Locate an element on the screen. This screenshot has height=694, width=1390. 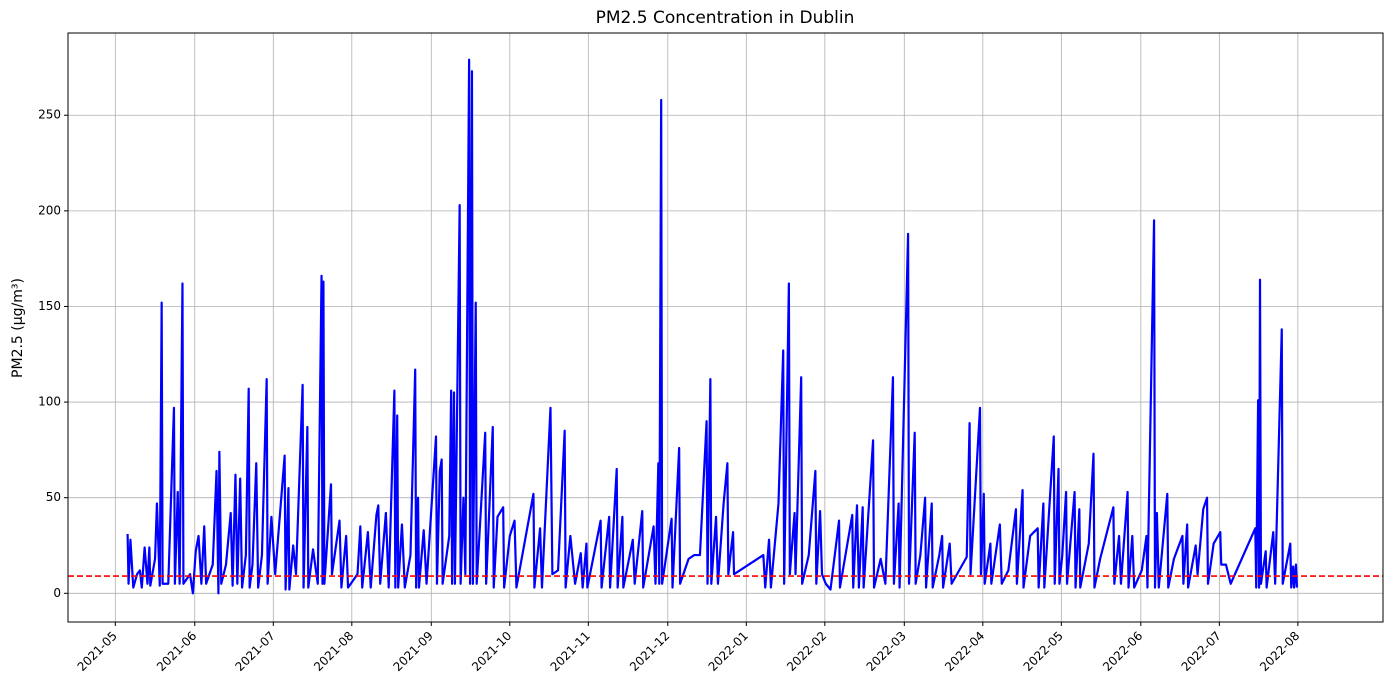
y-tick-label: 250 is located at coordinates (49, 115).